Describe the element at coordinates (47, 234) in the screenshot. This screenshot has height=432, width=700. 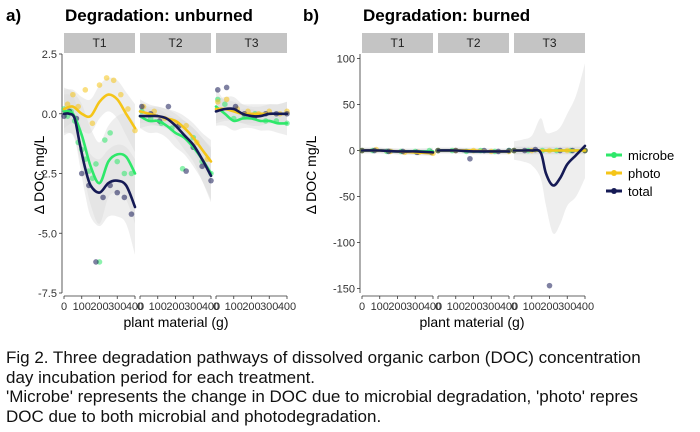
I see `y-tick-label: -5.0` at that location.